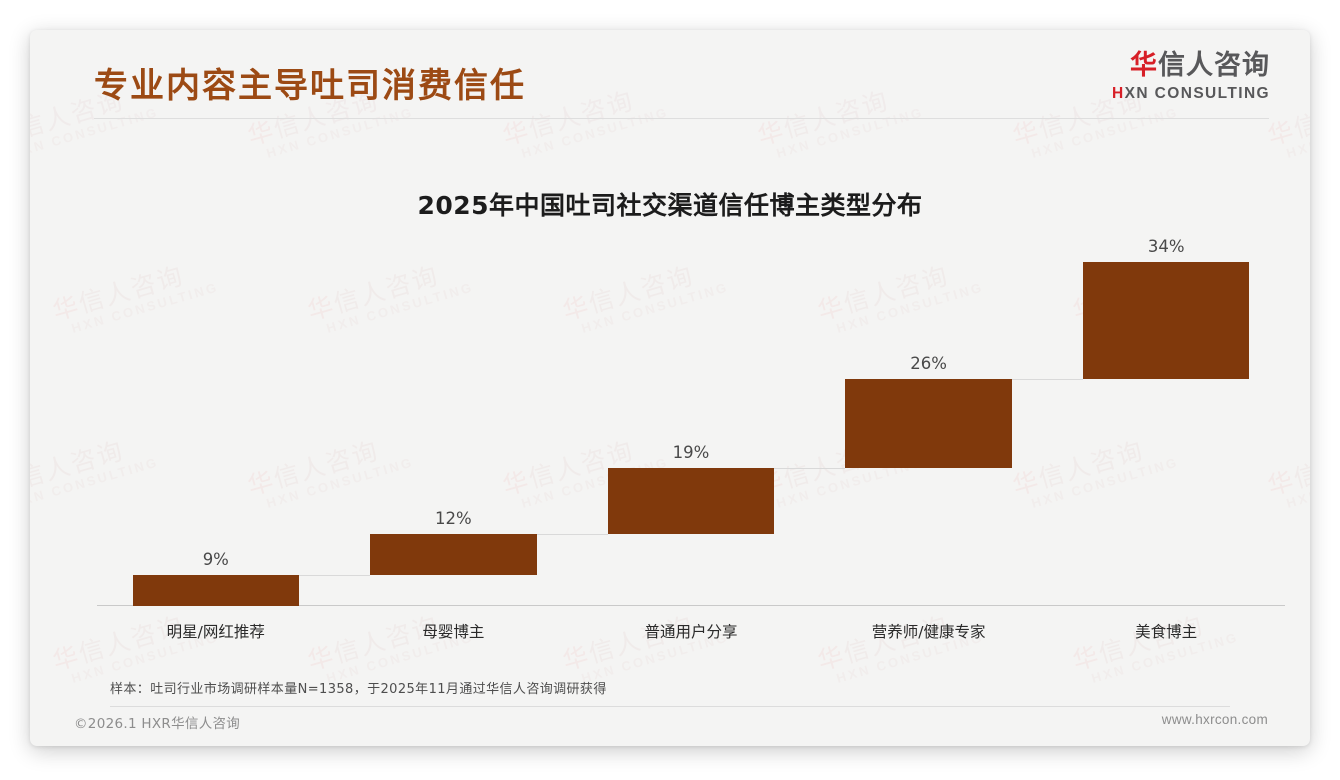 This screenshot has height=780, width=1340. Describe the element at coordinates (157, 724) in the screenshot. I see `copyright-text: ©2026.1 HXR华信人咨询` at that location.